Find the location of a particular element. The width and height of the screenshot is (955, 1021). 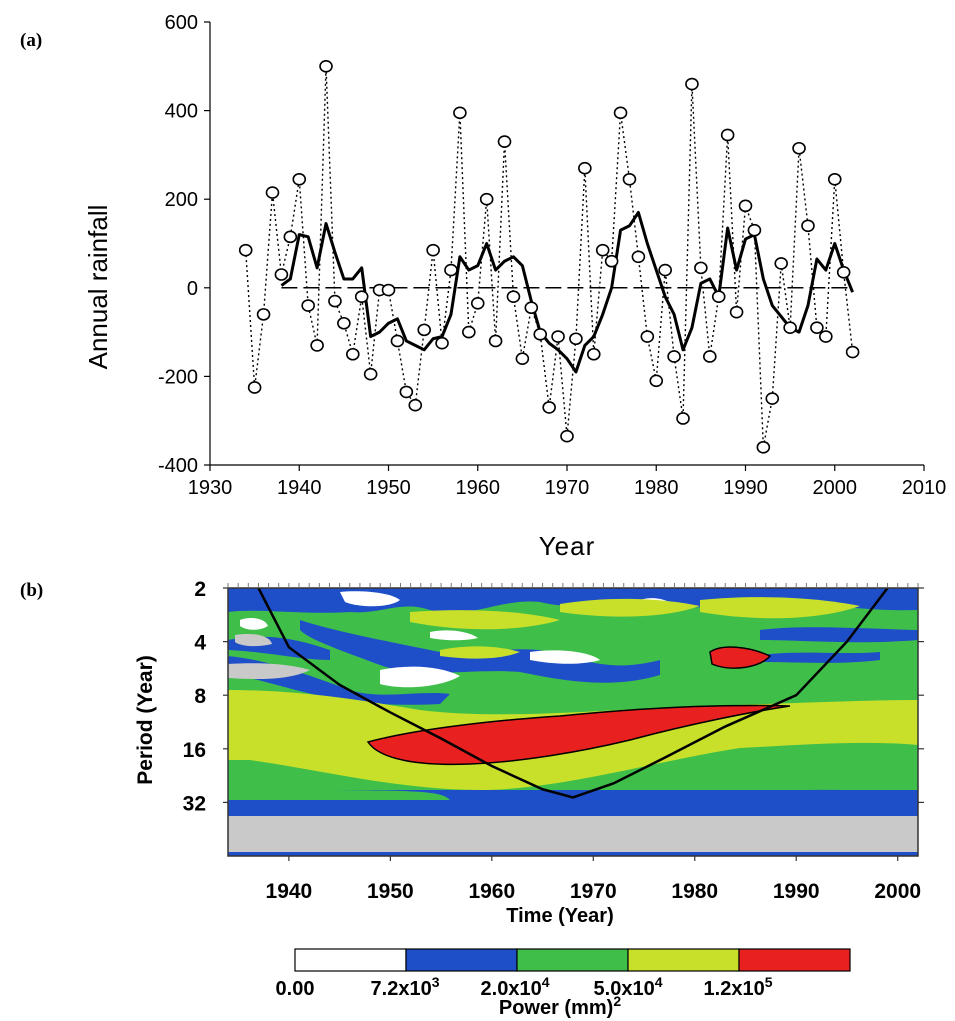

y-tick-label: 4 is located at coordinates (200, 643).